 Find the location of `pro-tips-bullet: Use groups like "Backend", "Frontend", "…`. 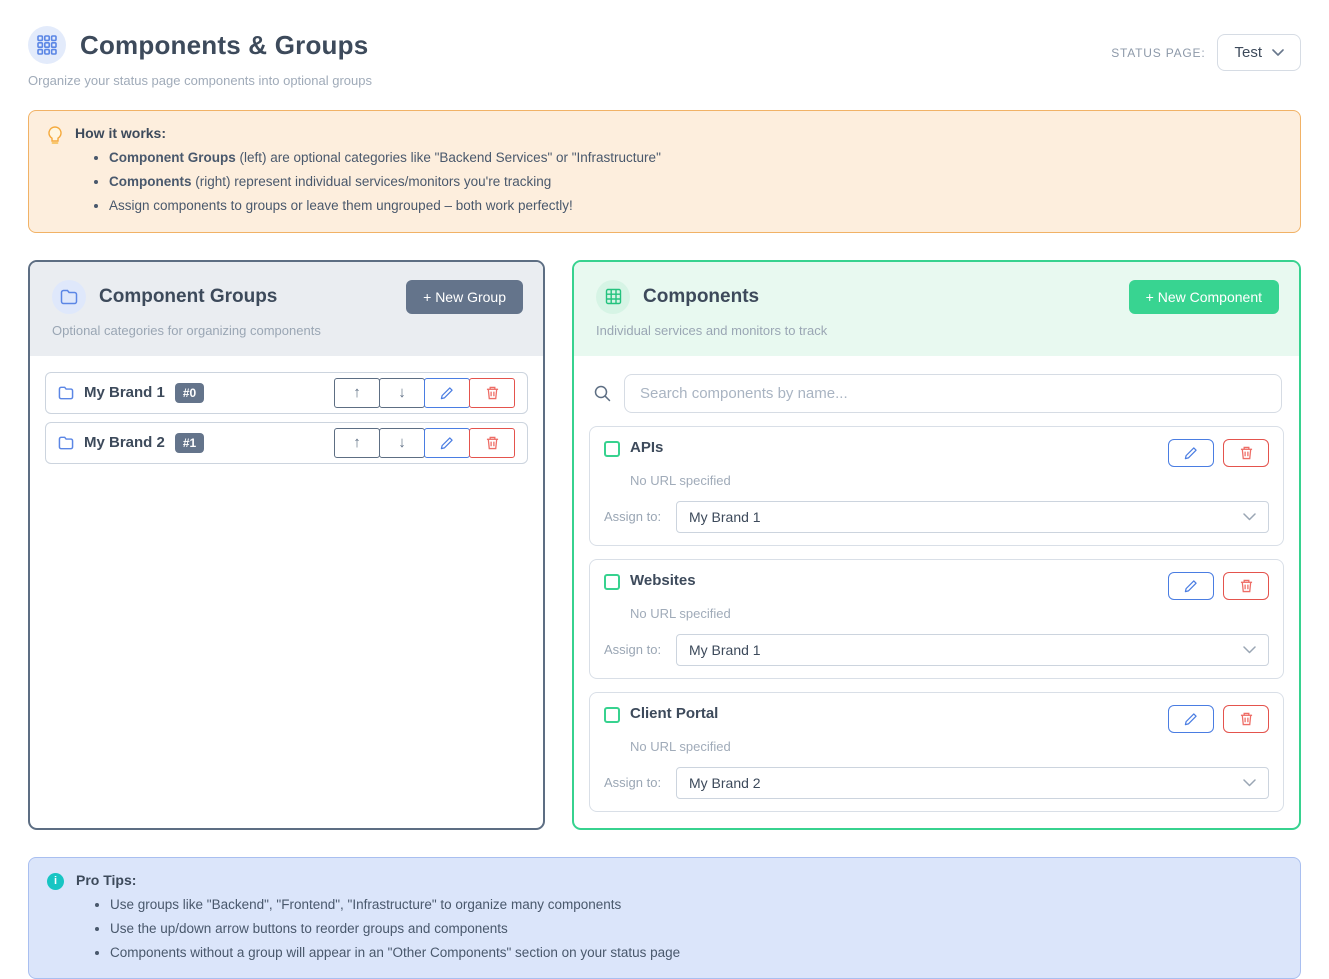

pro-tips-bullet: Use groups like "Backend", "Frontend", "… is located at coordinates (395, 905).